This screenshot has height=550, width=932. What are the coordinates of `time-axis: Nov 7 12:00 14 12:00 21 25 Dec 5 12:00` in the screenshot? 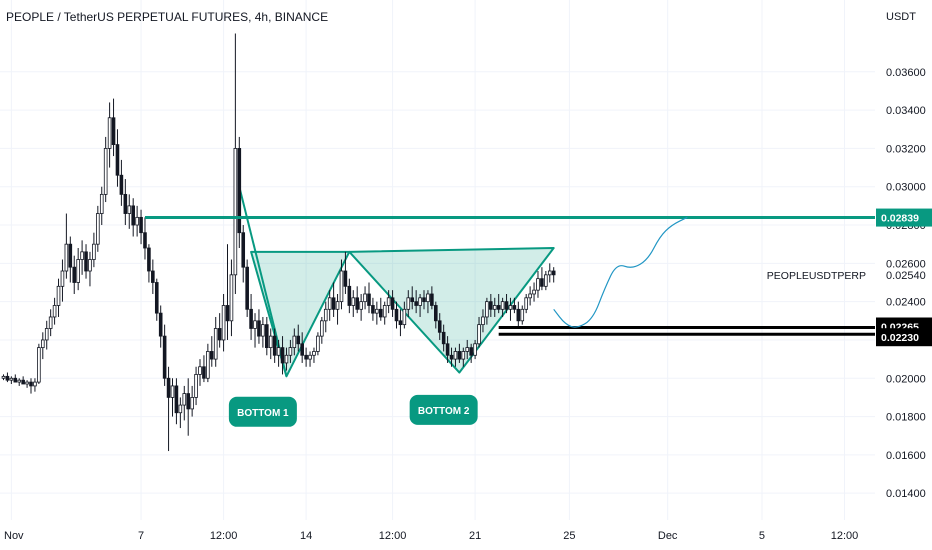 It's located at (431, 536).